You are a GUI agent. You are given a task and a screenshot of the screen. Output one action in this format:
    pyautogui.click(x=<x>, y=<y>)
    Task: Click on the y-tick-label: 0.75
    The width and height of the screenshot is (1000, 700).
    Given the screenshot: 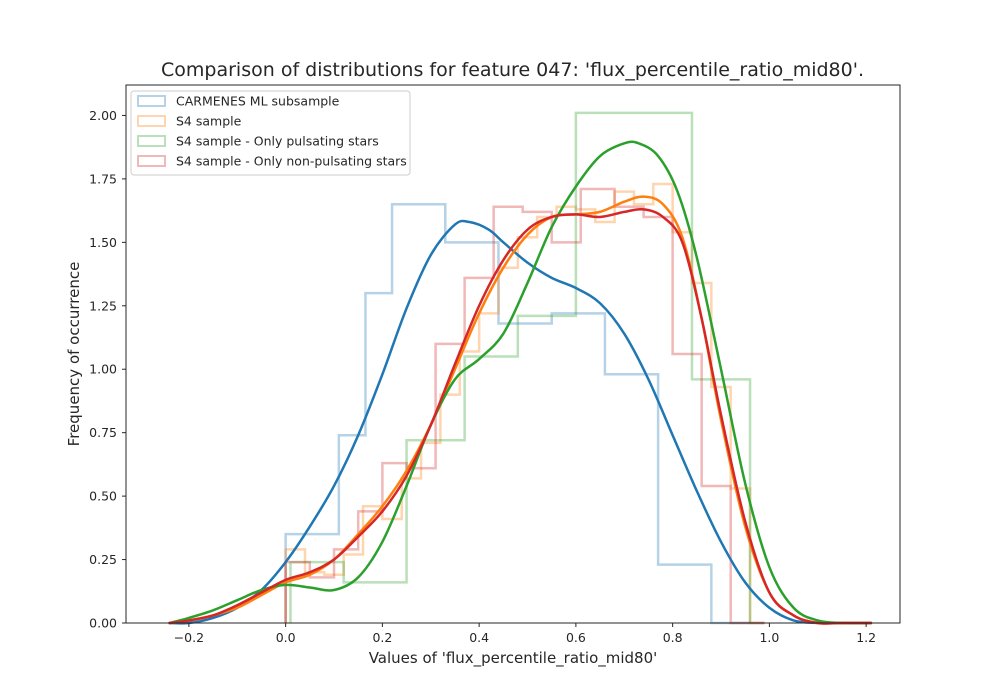 What is the action you would take?
    pyautogui.click(x=103, y=432)
    